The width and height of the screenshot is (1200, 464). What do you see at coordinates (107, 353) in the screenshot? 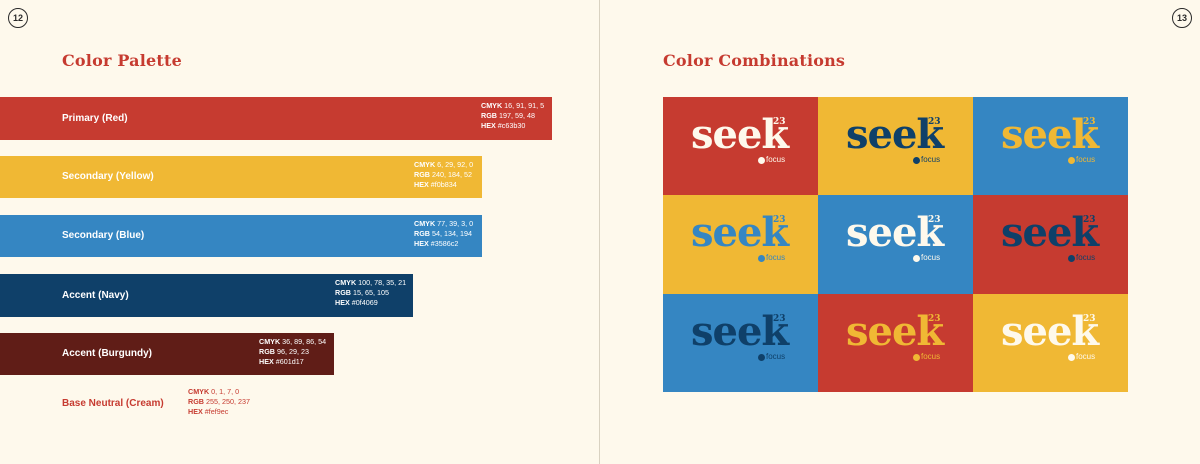
I see `swatch-name: Accent (Burgundy)` at bounding box center [107, 353].